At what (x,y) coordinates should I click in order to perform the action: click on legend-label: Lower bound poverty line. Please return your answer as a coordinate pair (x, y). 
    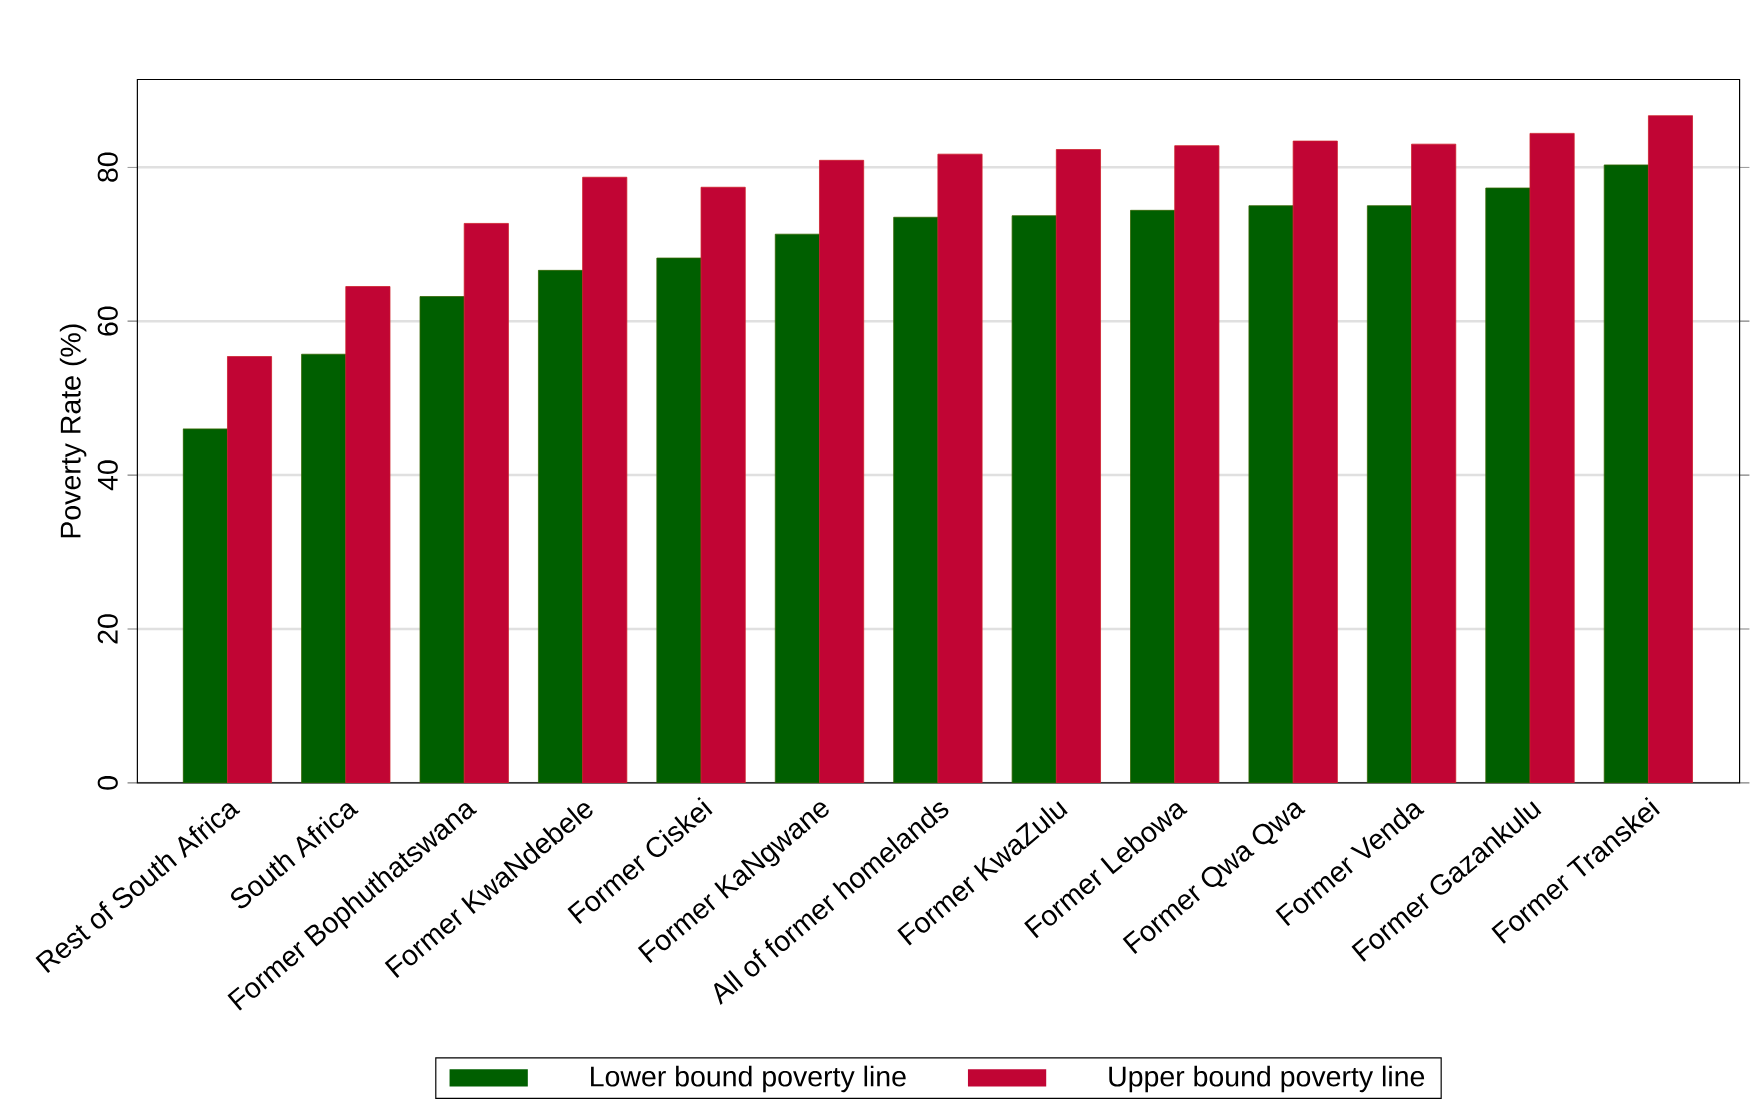
    Looking at the image, I should click on (748, 1079).